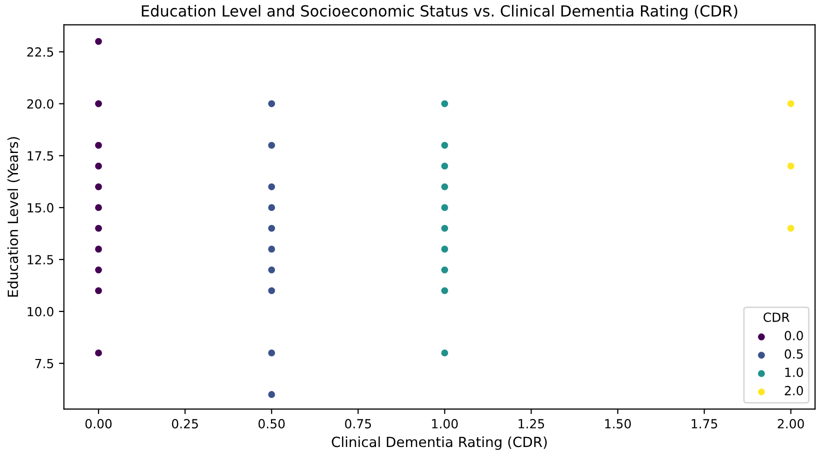 The height and width of the screenshot is (451, 830). What do you see at coordinates (794, 373) in the screenshot?
I see `legend-label: 1.0` at bounding box center [794, 373].